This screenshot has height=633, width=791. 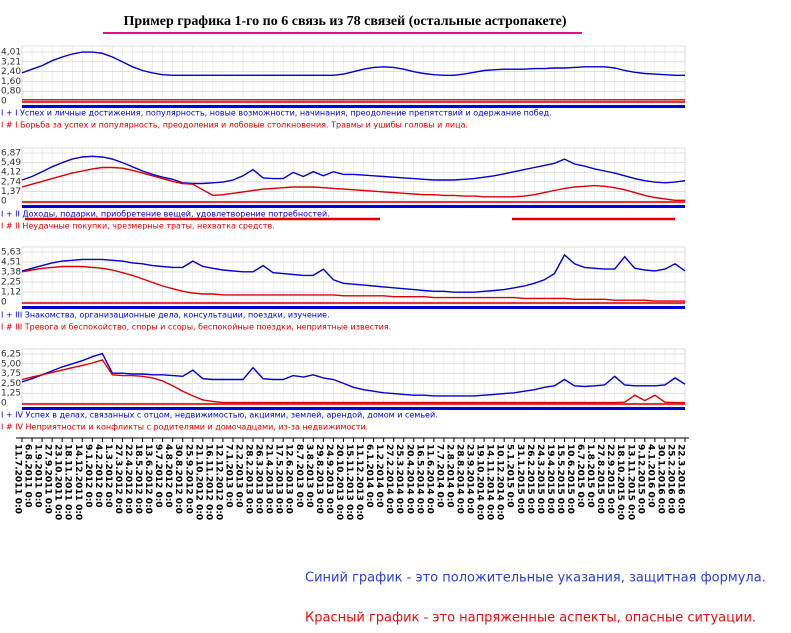 What do you see at coordinates (239, 476) in the screenshot?
I see `x-tick-label: 2.2.2013 0:0` at bounding box center [239, 476].